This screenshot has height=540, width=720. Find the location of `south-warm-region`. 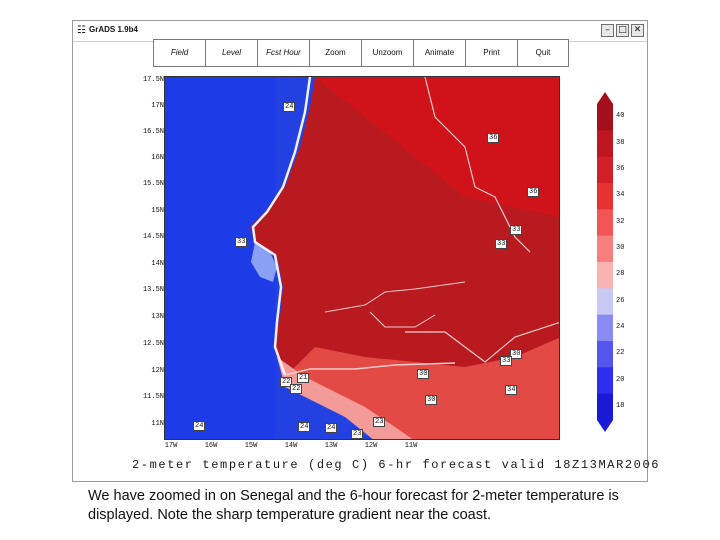

south-warm-region is located at coordinates (422, 388).